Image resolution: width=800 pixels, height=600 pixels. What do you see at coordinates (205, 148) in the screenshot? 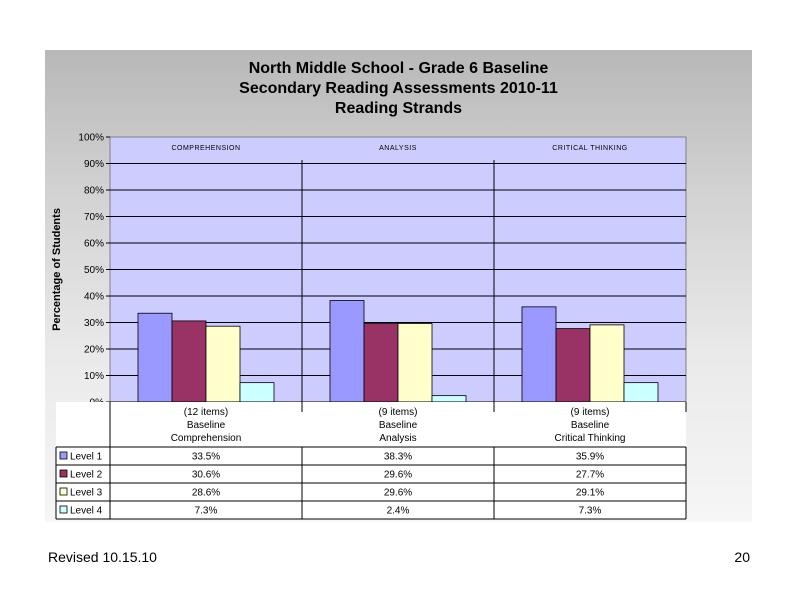
I see `strand-header: COMPREHENSION` at bounding box center [205, 148].